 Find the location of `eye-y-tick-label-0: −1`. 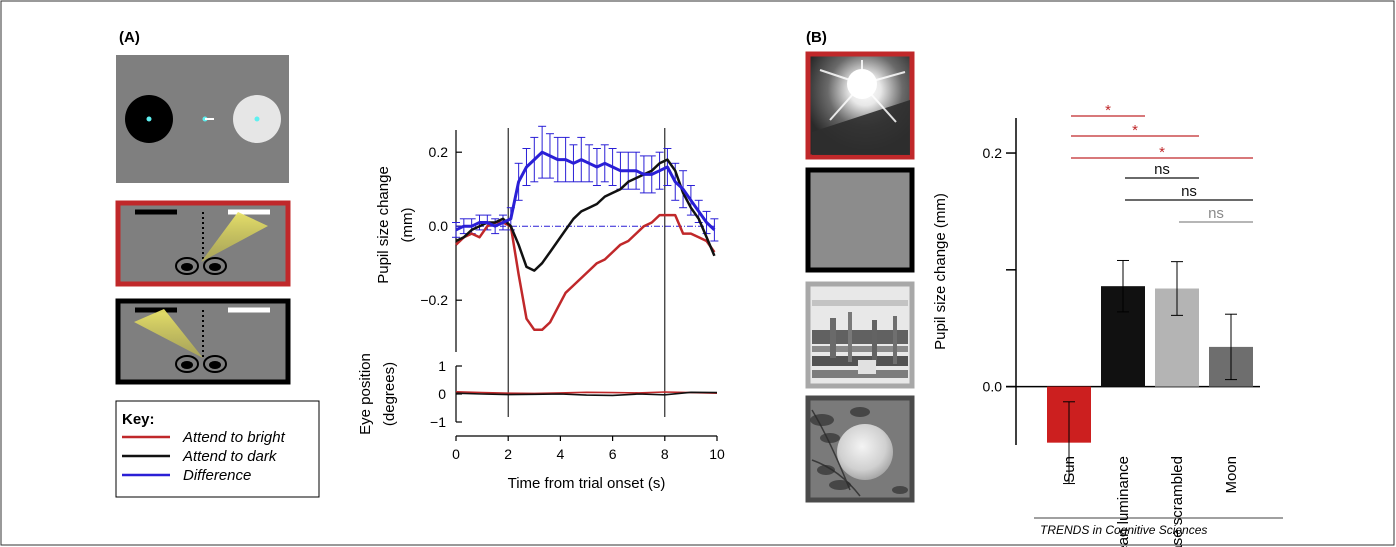

eye-y-tick-label-0: −1 is located at coordinates (438, 422).